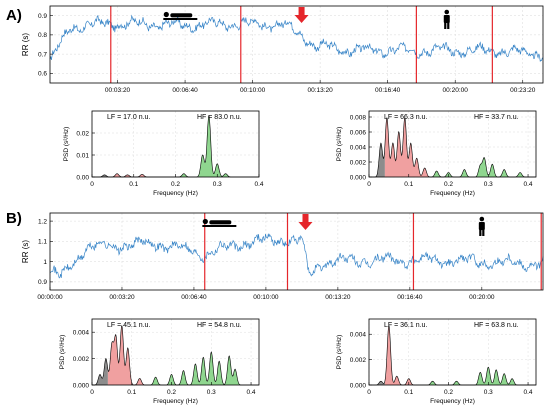 This screenshot has height=411, width=550. I want to click on rr-ytick-label: 0.7, so click(42, 54).